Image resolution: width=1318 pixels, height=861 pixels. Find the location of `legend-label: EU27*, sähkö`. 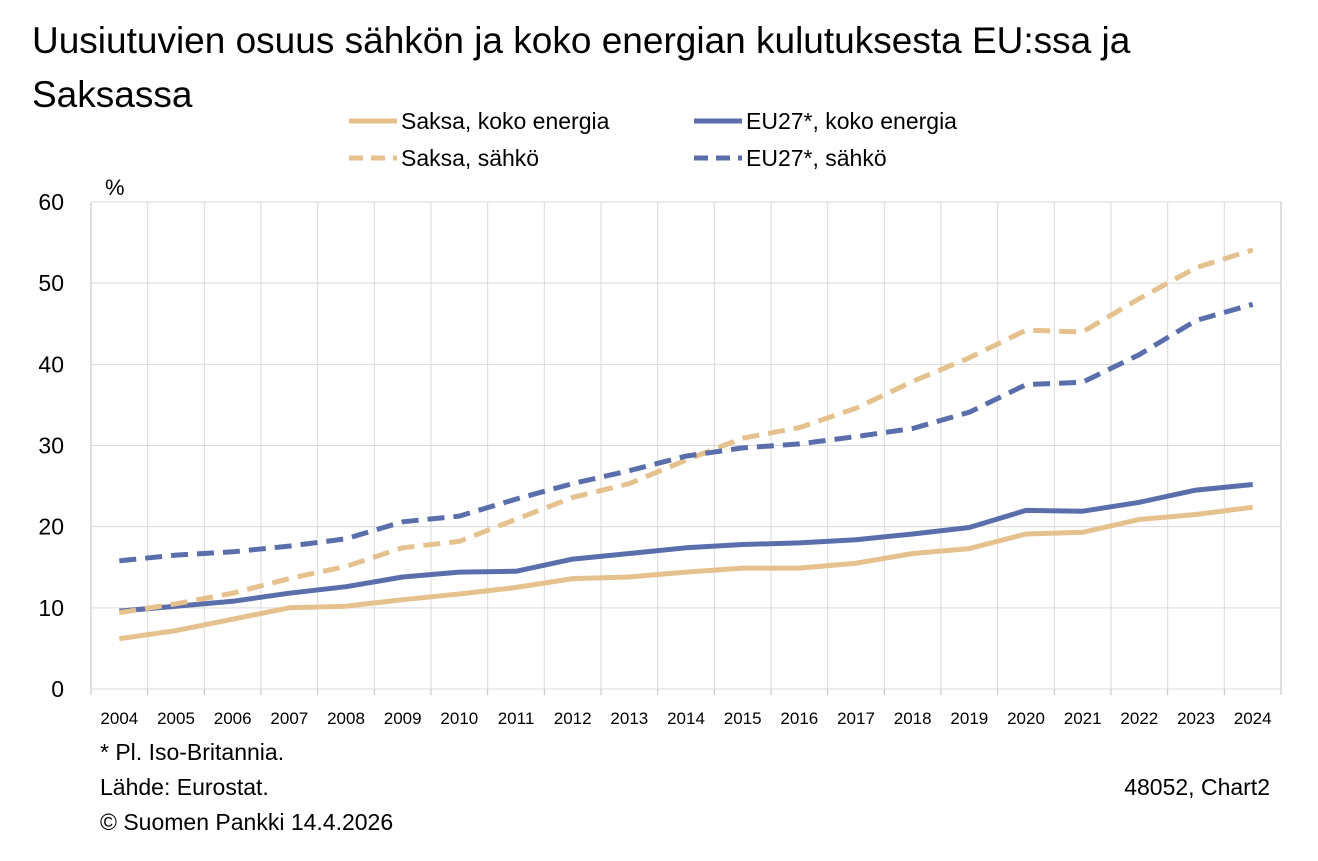

legend-label: EU27*, sähkö is located at coordinates (816, 158).